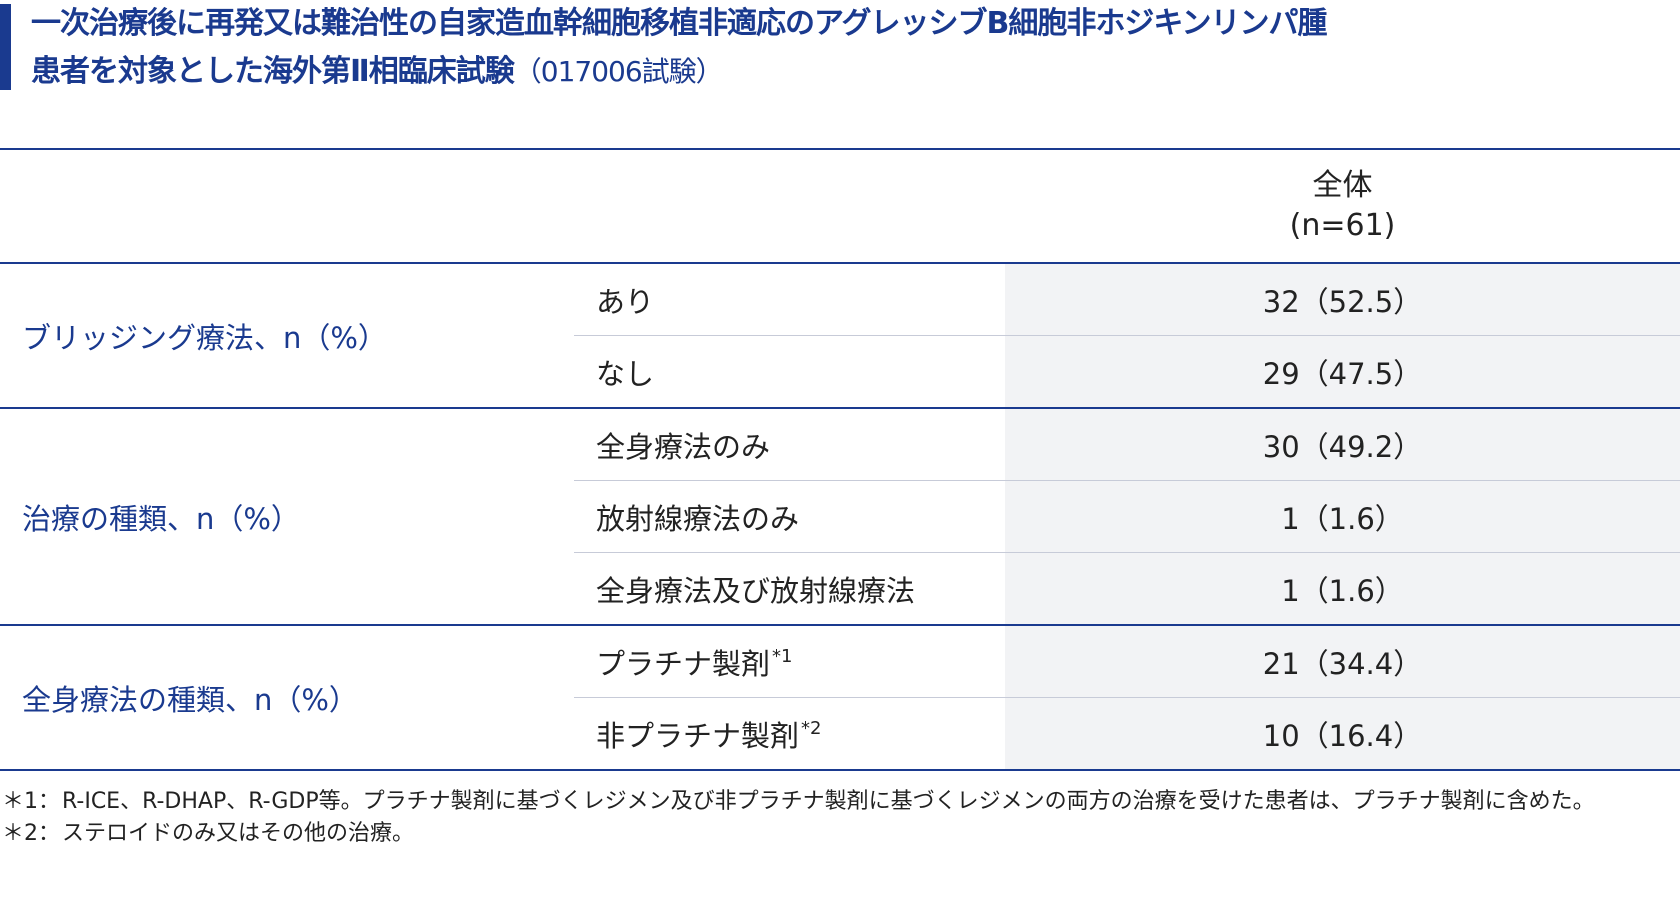  I want to click on footnote-marker: *2, so click(811, 728).